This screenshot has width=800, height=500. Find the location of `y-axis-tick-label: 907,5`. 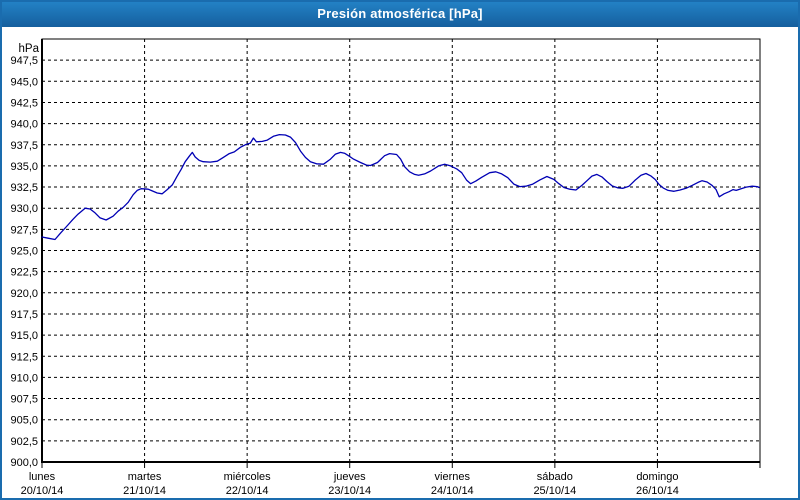

y-axis-tick-label: 907,5 is located at coordinates (24, 400).